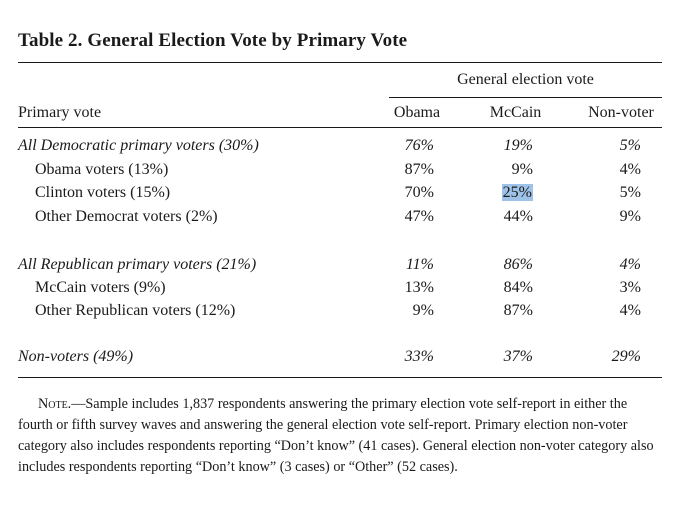  What do you see at coordinates (126, 216) in the screenshot?
I see `row-label: Other Democrat voters (2%)` at bounding box center [126, 216].